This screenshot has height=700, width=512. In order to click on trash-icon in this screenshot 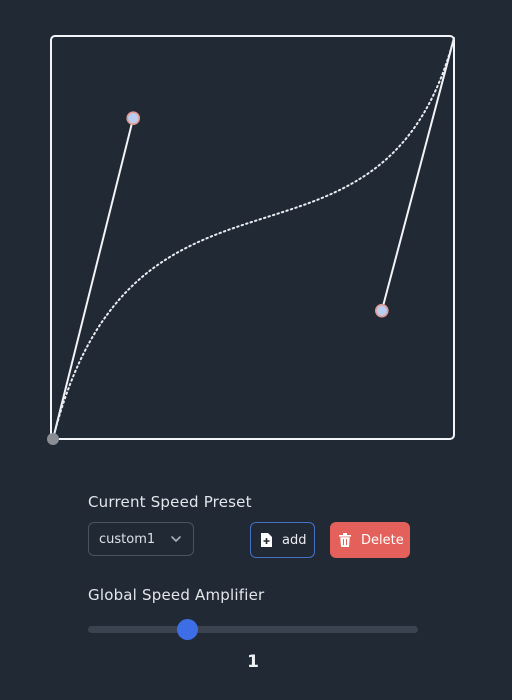, I will do `click(345, 540)`.